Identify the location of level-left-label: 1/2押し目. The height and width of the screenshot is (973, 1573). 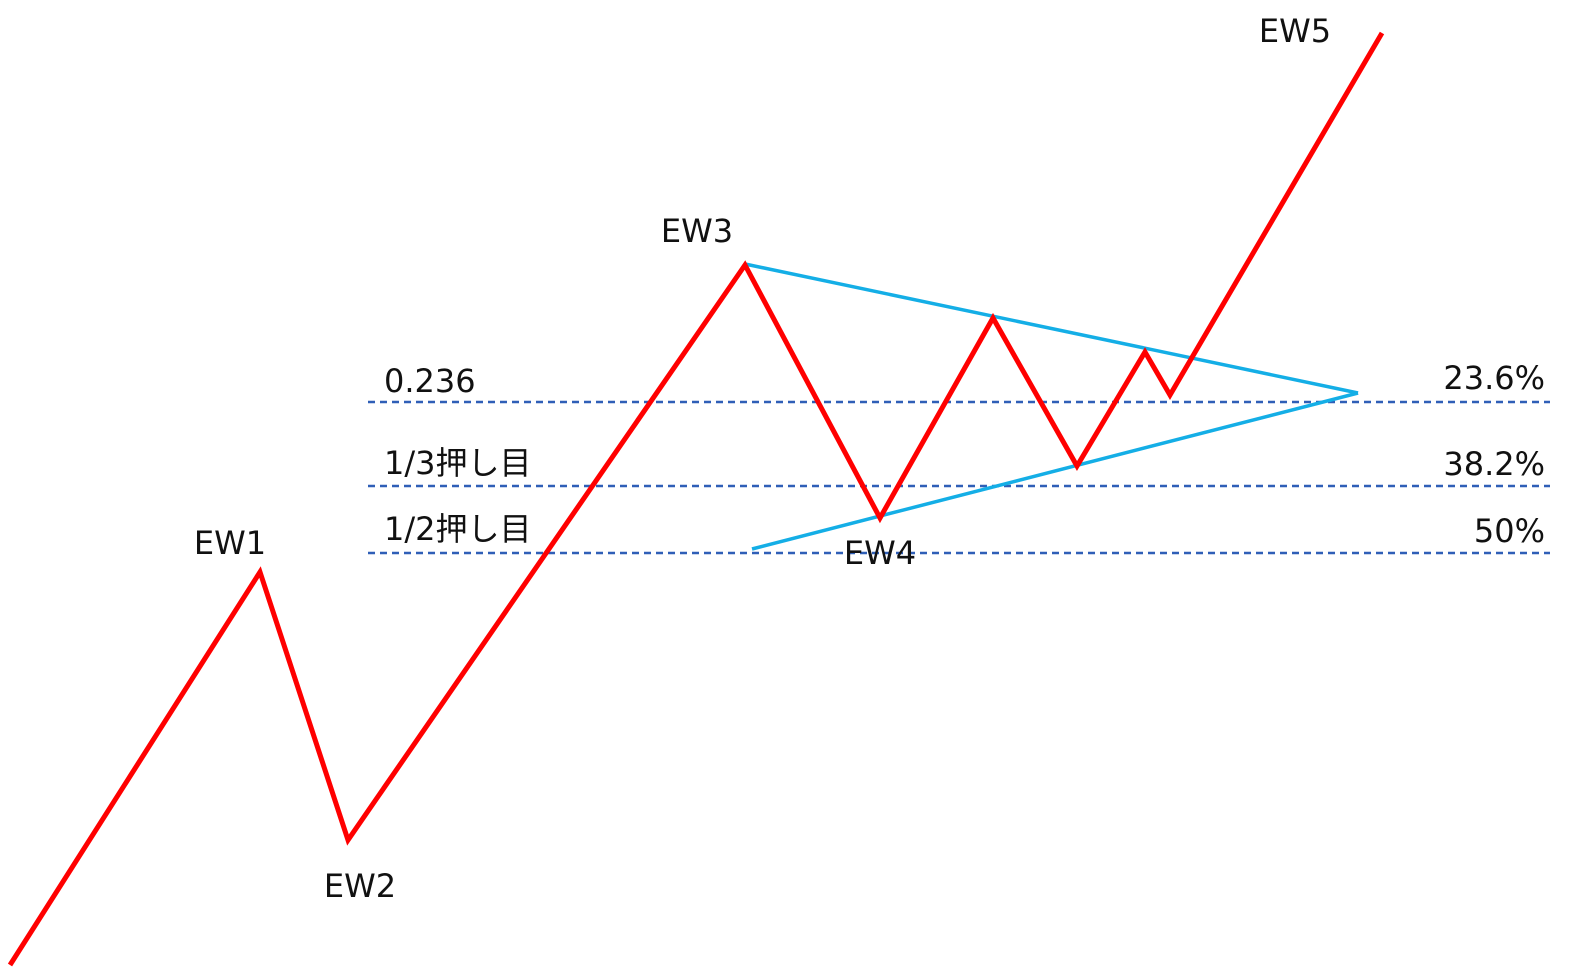
(458, 529).